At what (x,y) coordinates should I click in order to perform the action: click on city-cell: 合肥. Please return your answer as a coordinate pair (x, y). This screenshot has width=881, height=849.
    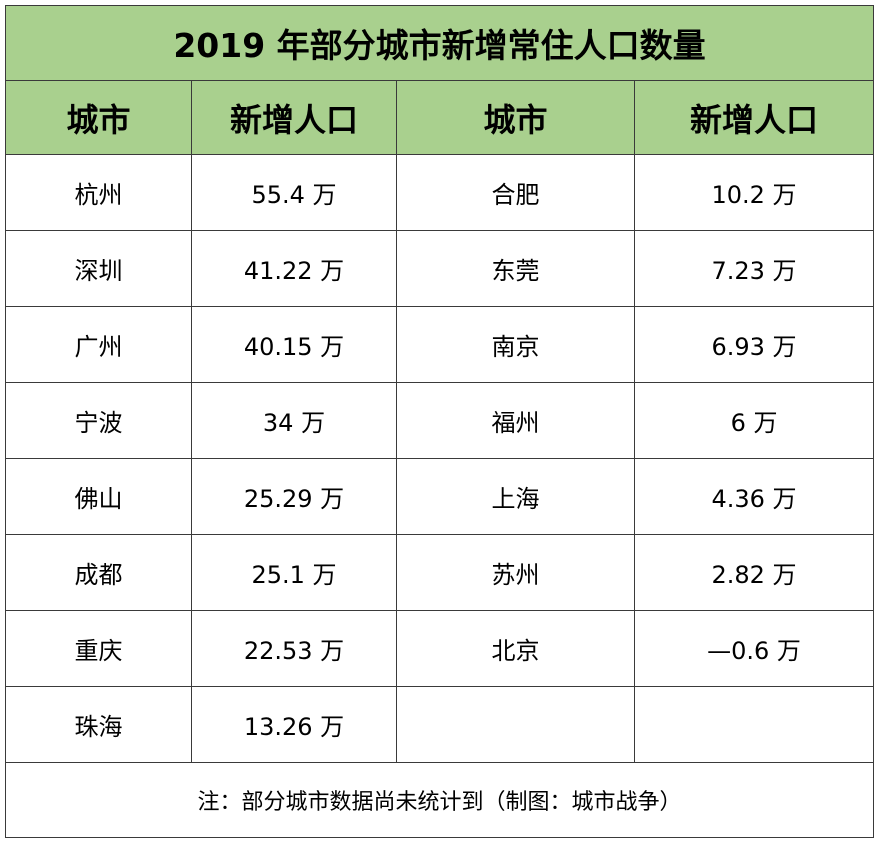
    Looking at the image, I should click on (515, 192).